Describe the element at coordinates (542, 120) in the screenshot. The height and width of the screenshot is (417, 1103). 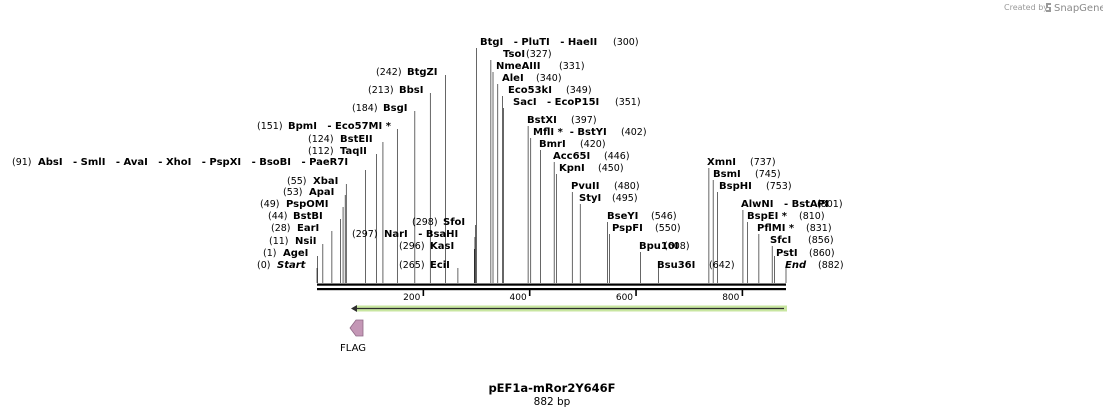
I see `enzyme-site-label: BstXI` at that location.